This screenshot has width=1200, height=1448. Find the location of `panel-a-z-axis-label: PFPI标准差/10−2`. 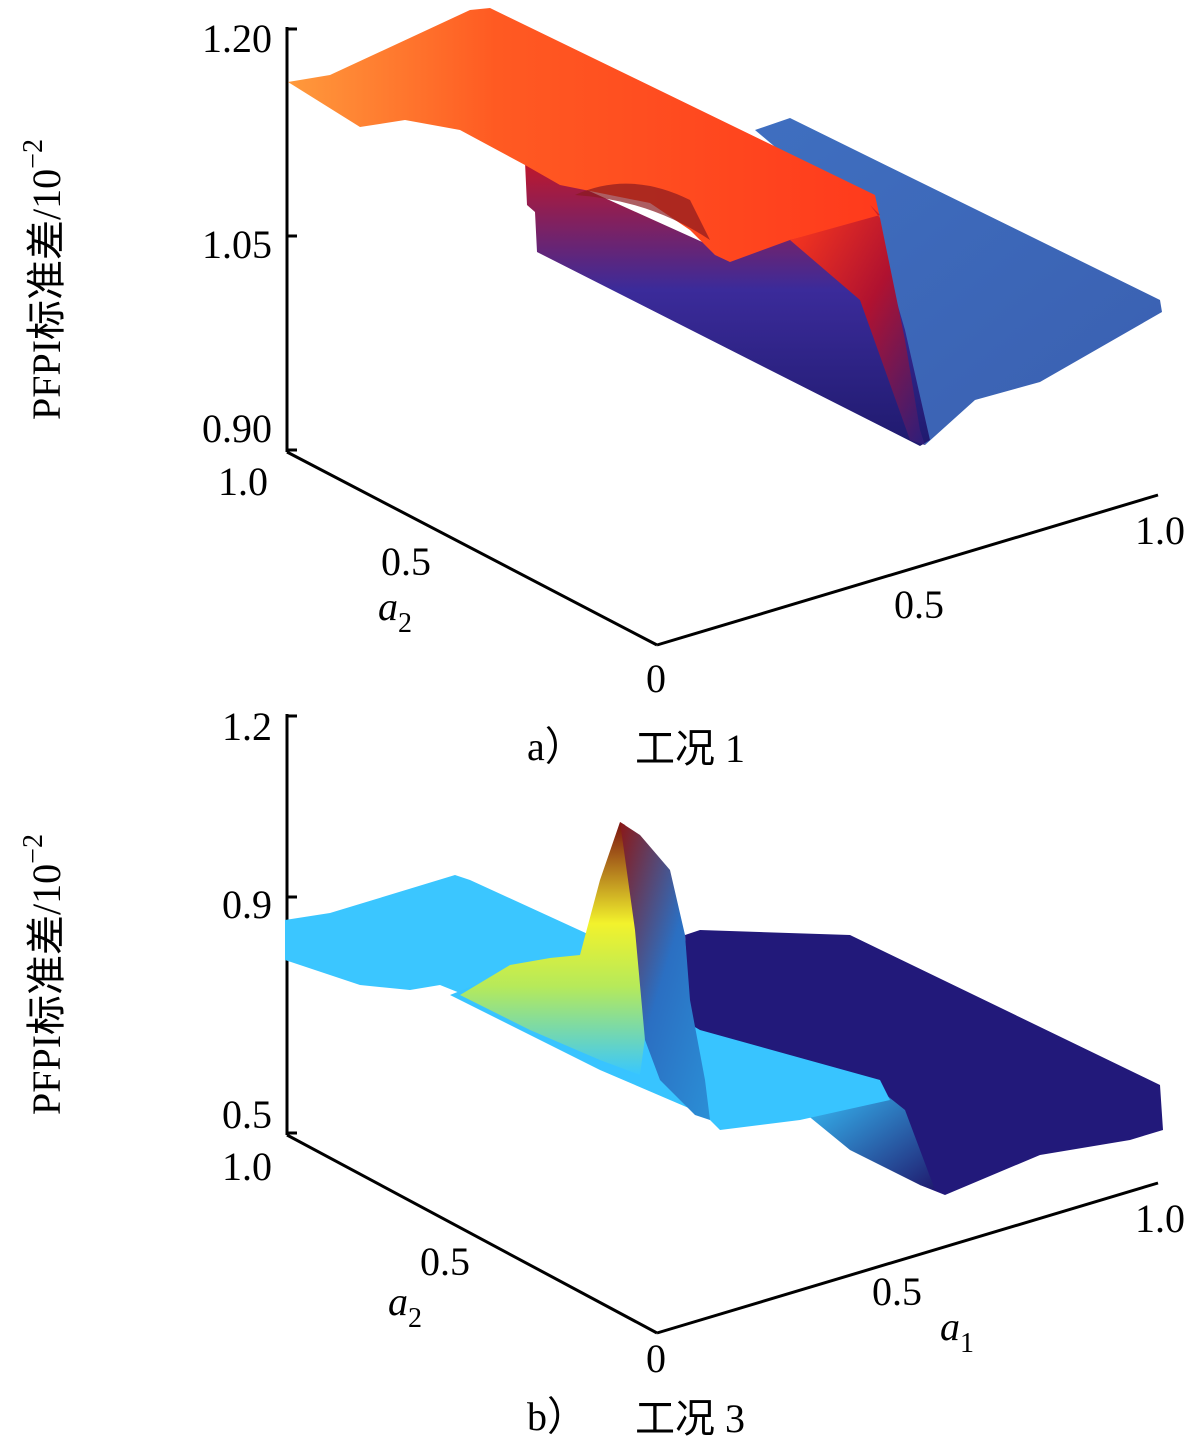

panel-a-z-axis-label: PFPI标准差/10−2 is located at coordinates (43, 279).